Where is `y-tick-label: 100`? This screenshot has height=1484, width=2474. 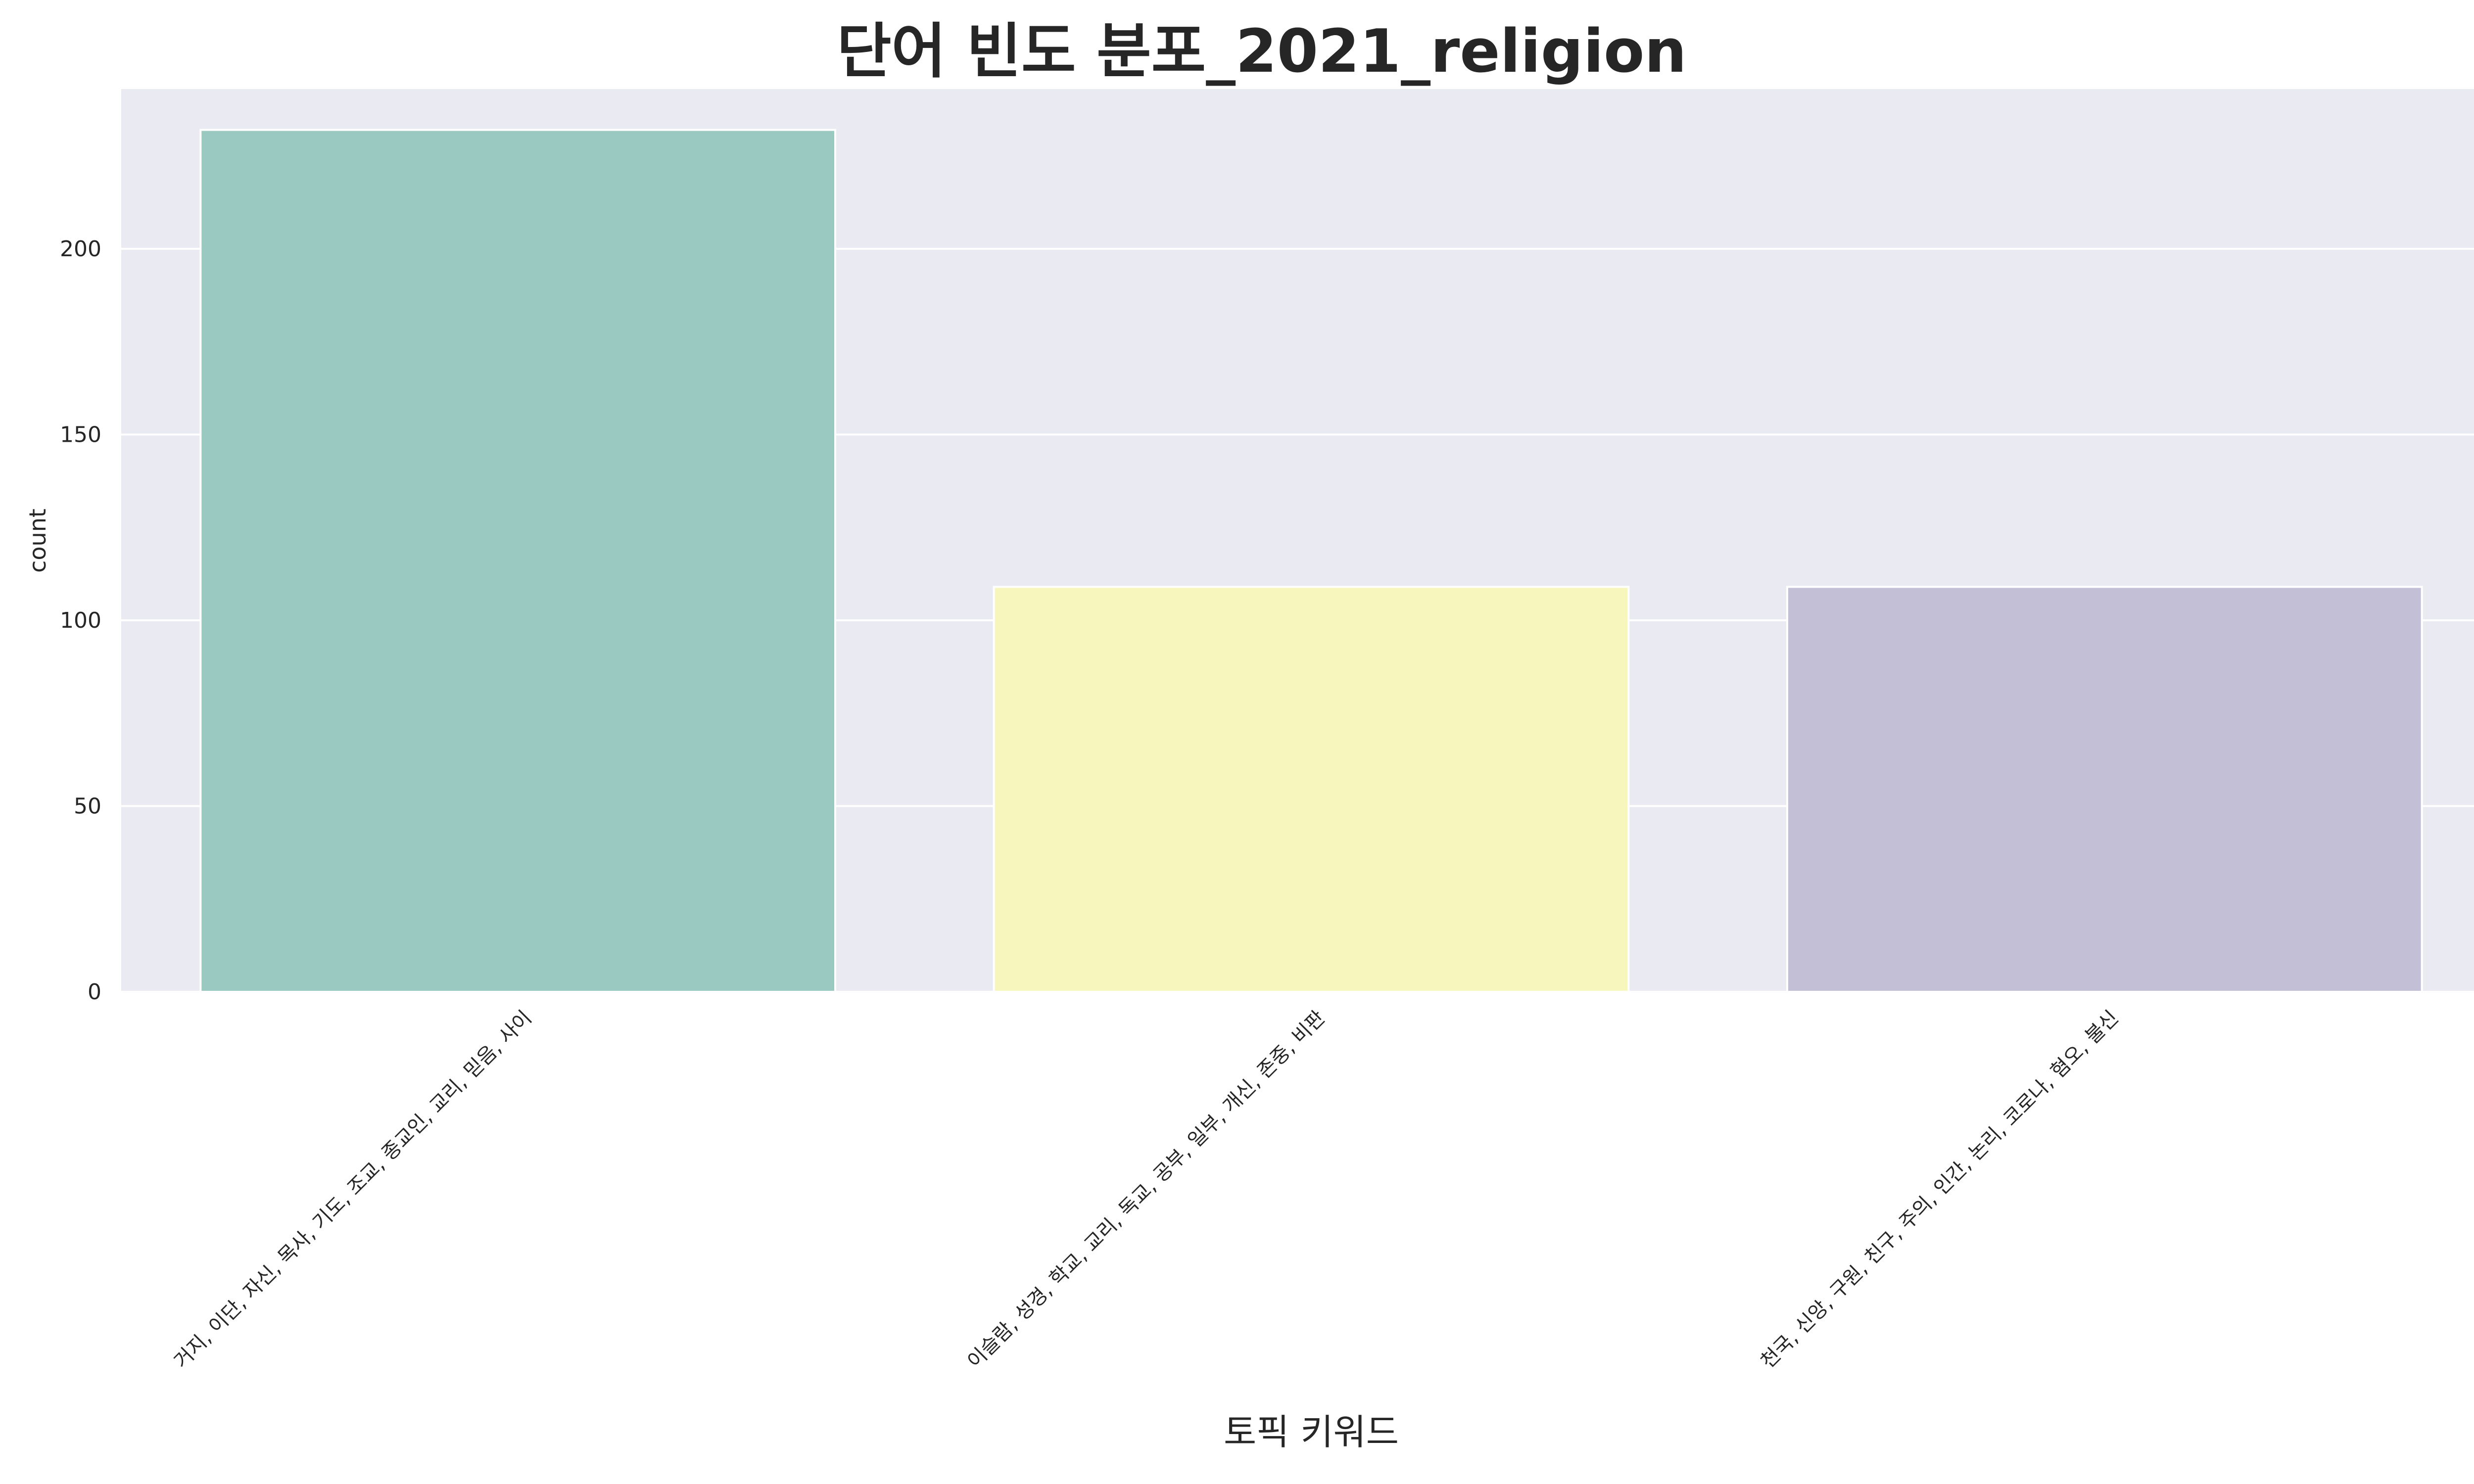 y-tick-label: 100 is located at coordinates (81, 620).